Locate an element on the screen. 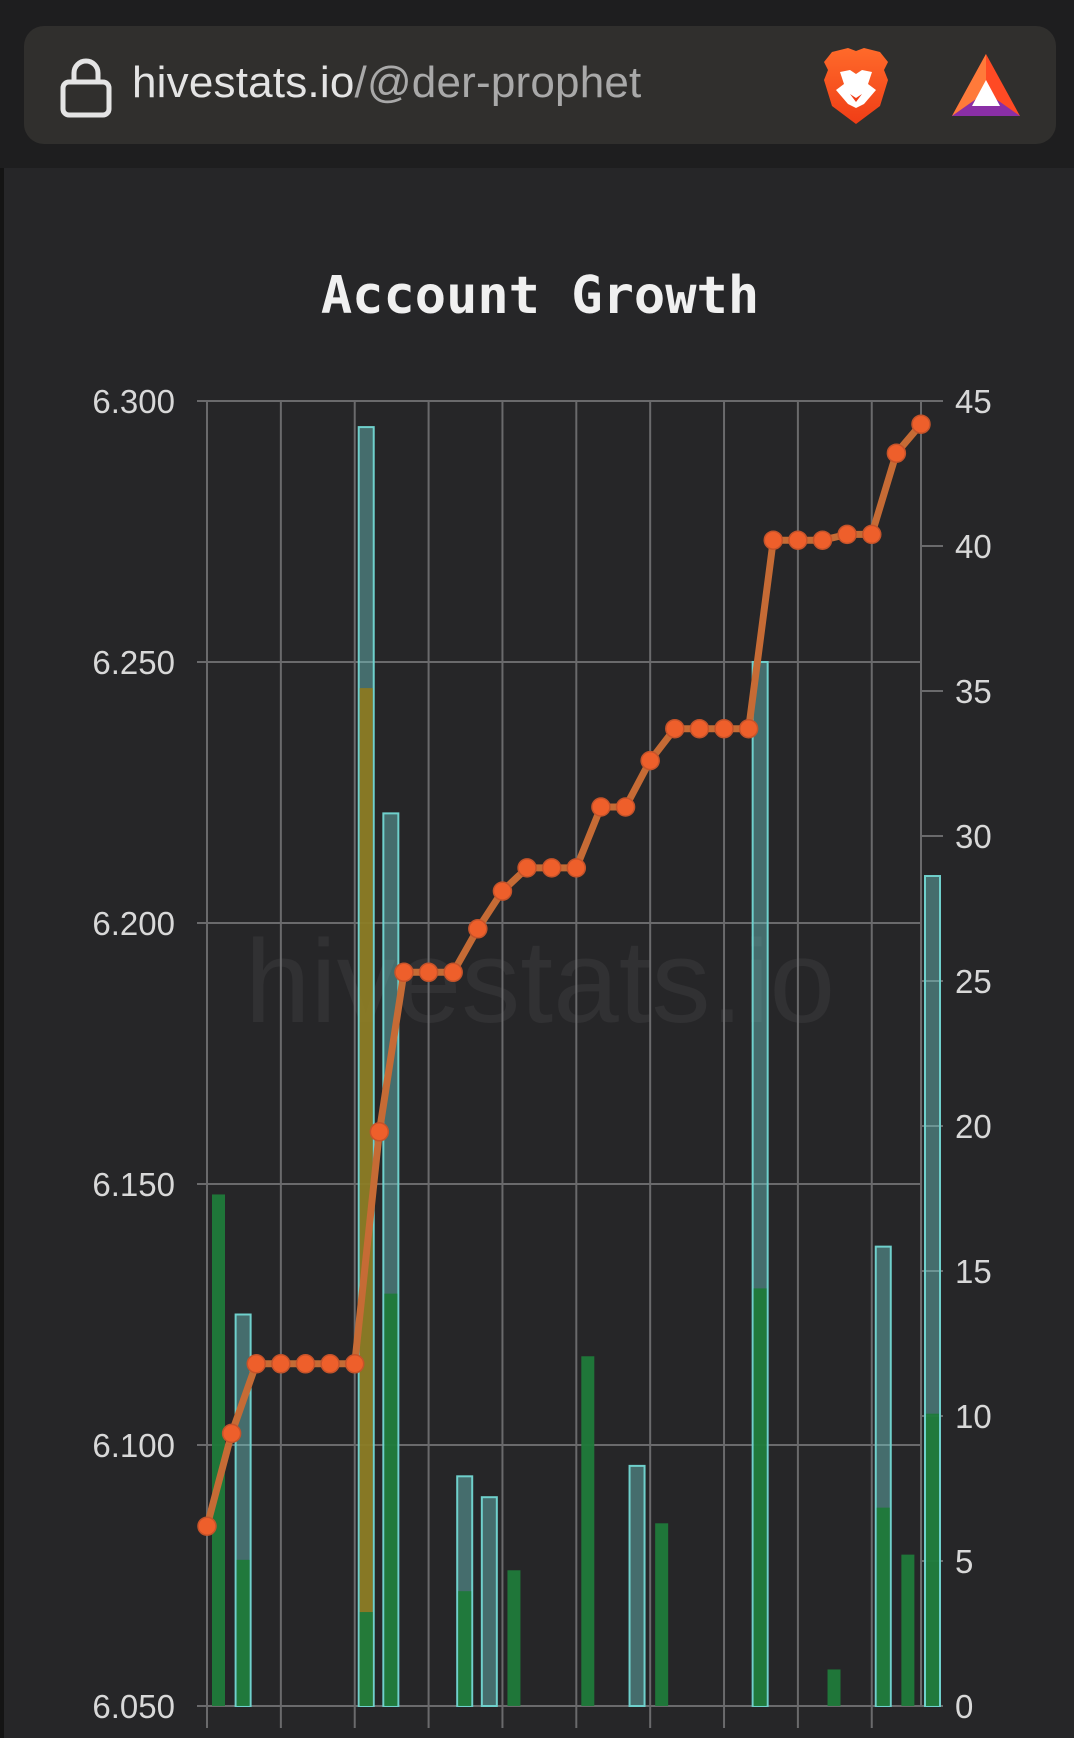 This screenshot has height=1738, width=1074. left-tick-label: 6.100 is located at coordinates (133, 1445).